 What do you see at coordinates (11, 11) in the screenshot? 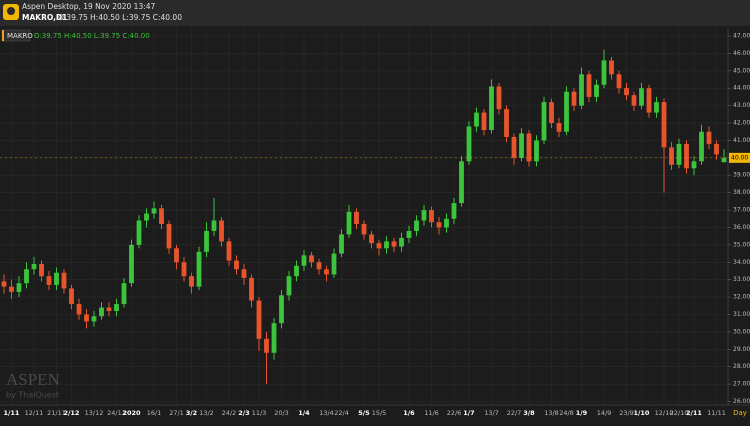
I see `app-icon-glyph` at bounding box center [11, 11].